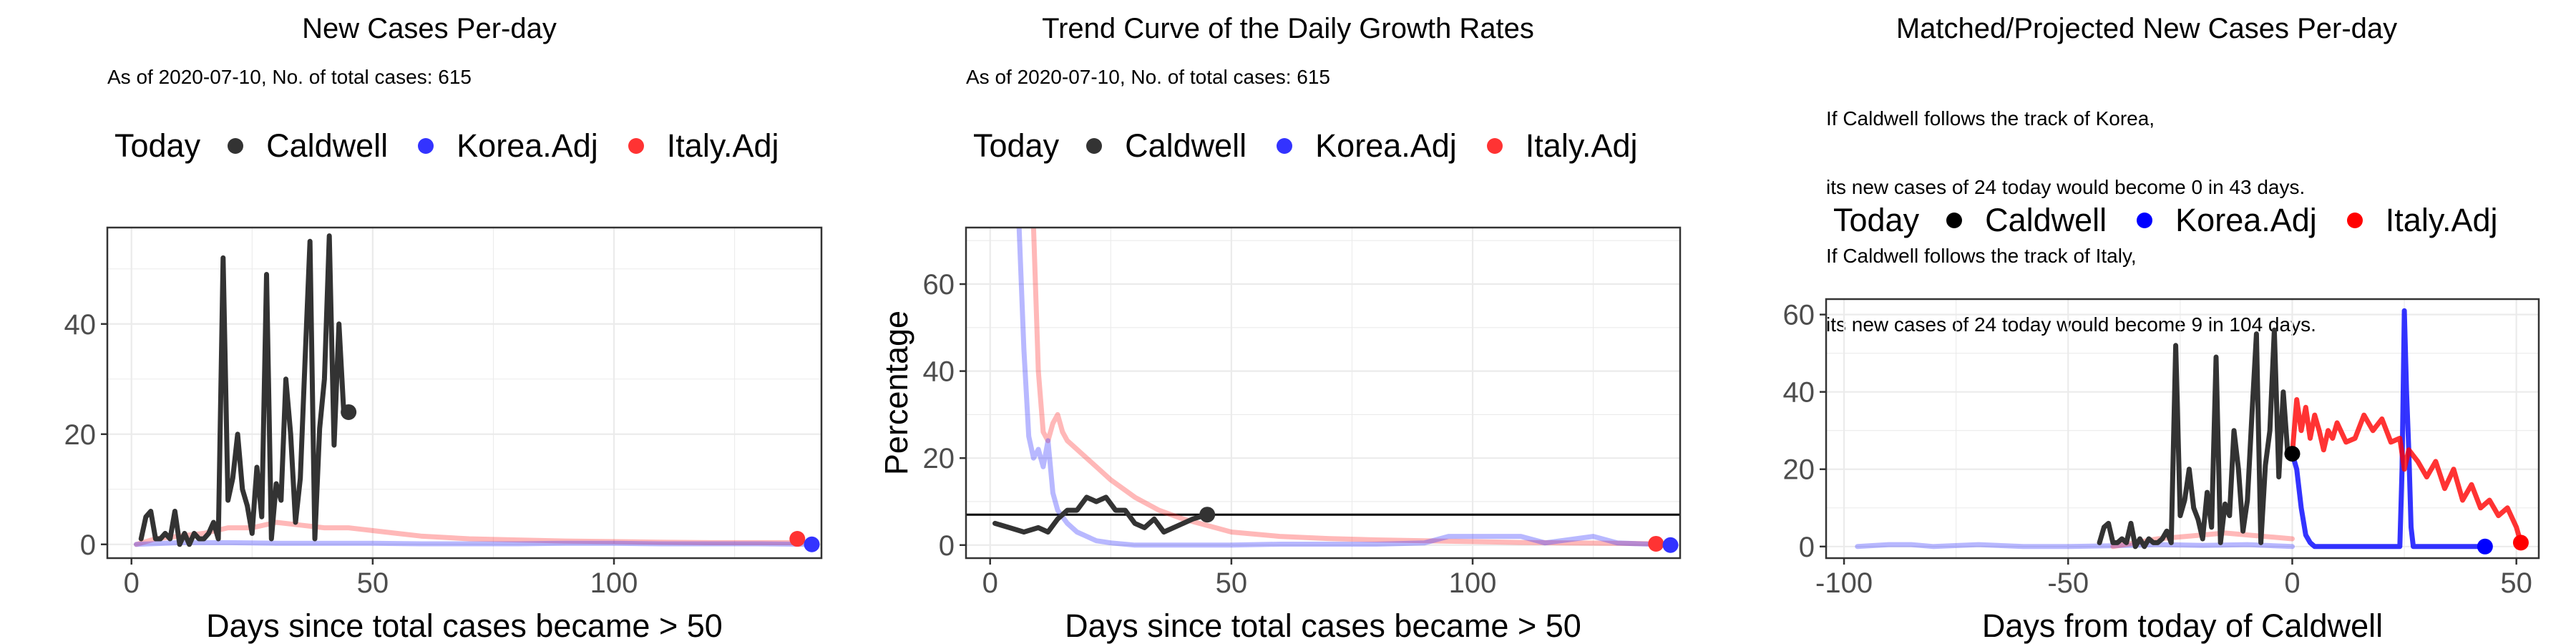  What do you see at coordinates (2182, 626) in the screenshot?
I see `x-axis-label: Days from today of Caldwell` at bounding box center [2182, 626].